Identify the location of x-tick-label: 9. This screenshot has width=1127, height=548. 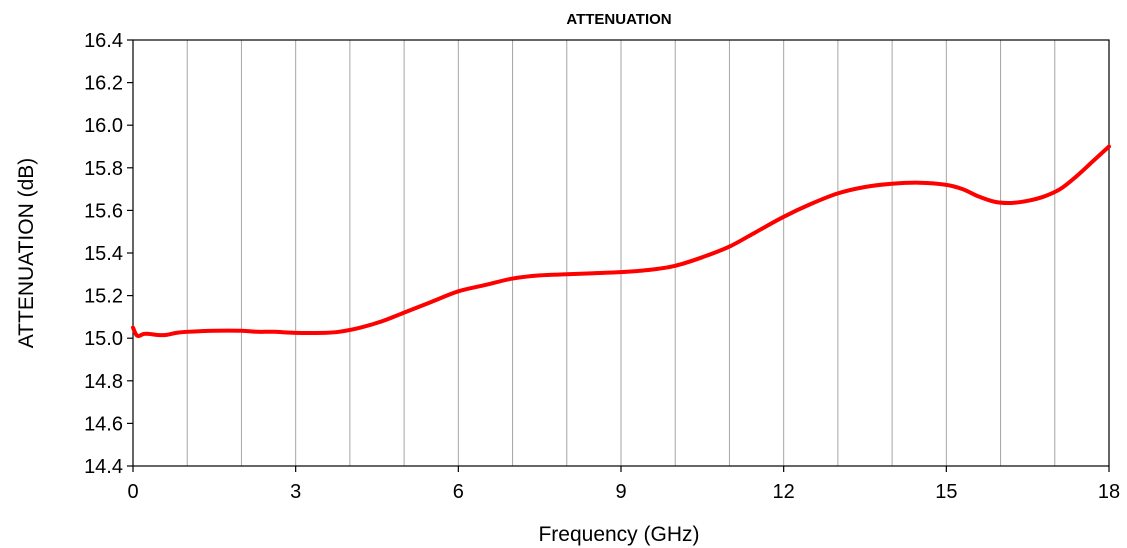
(620, 492).